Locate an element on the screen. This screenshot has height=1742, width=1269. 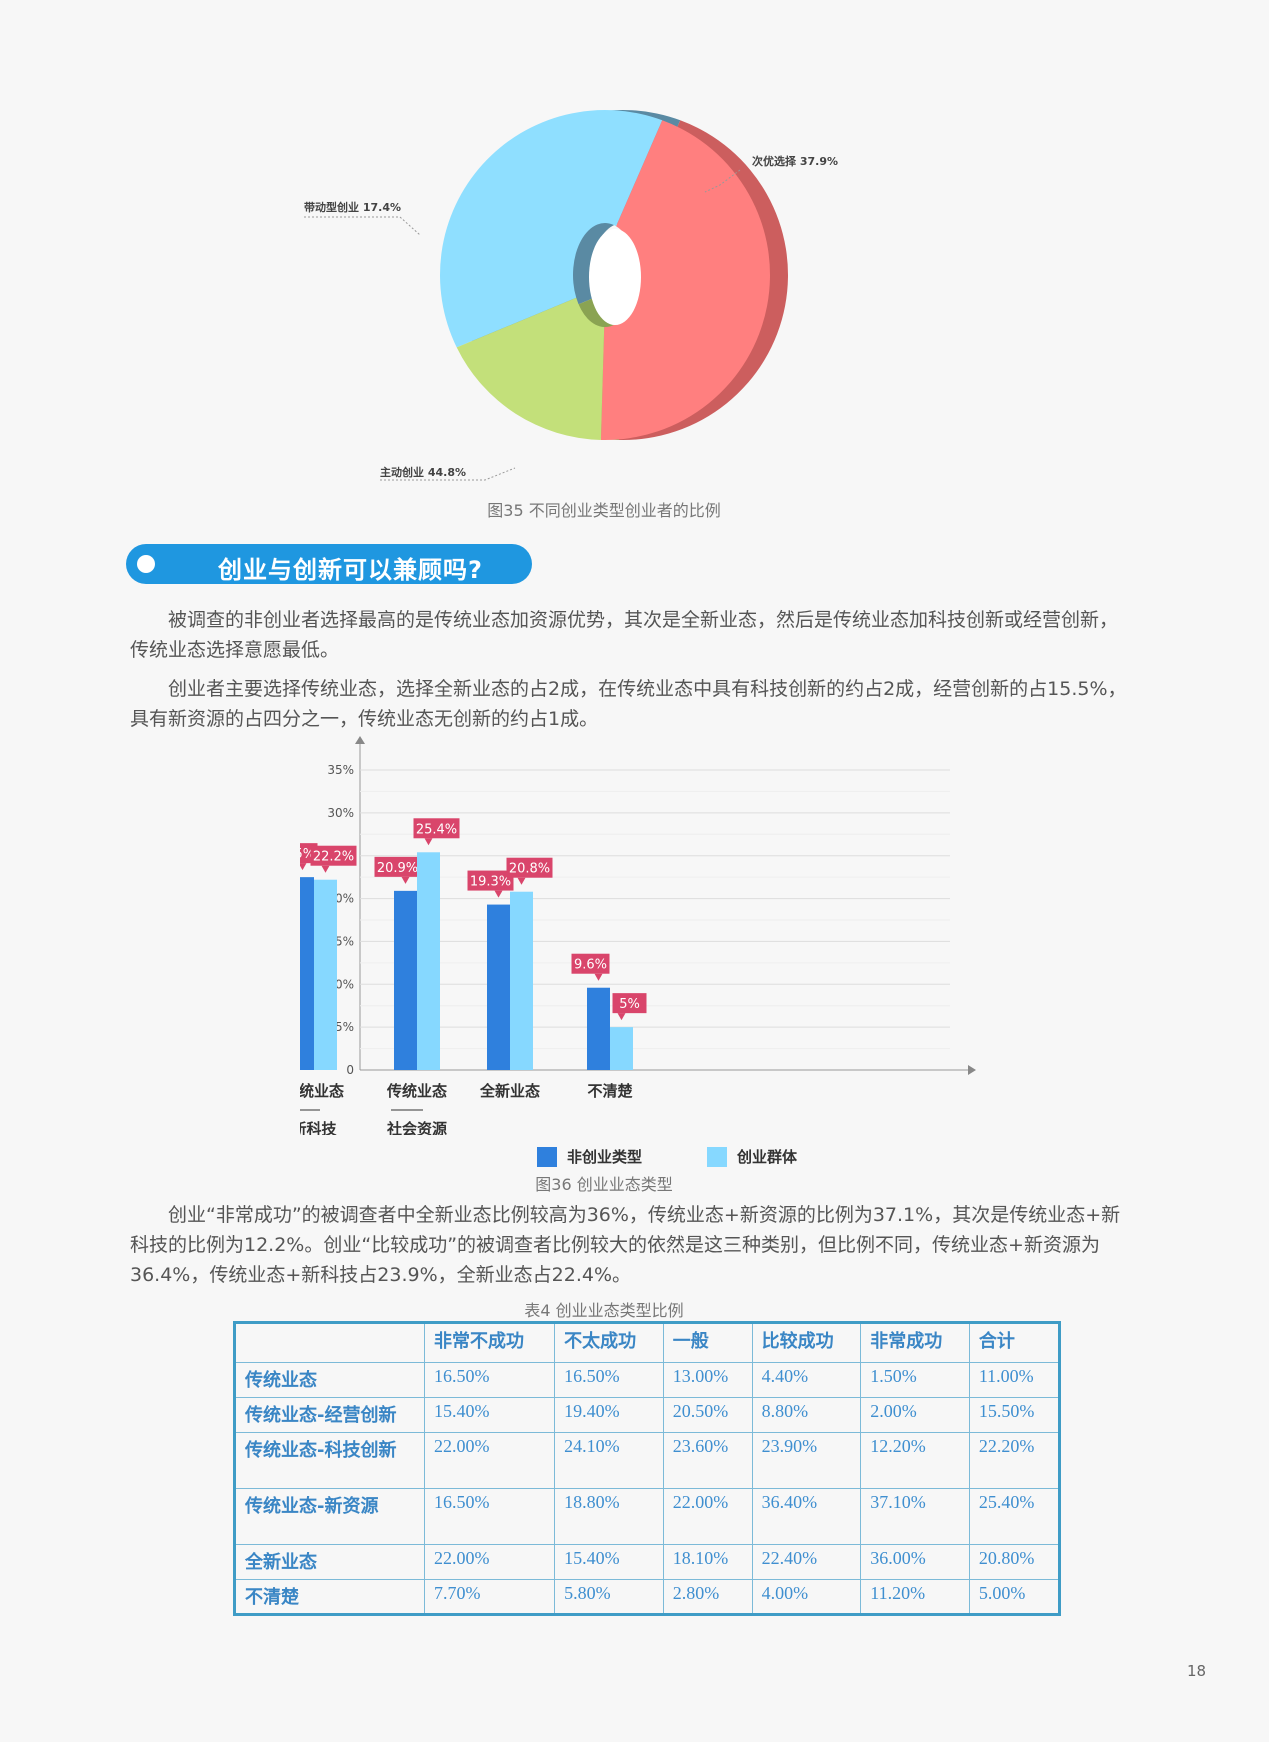
header-cell: 比较成功 is located at coordinates (806, 1342).